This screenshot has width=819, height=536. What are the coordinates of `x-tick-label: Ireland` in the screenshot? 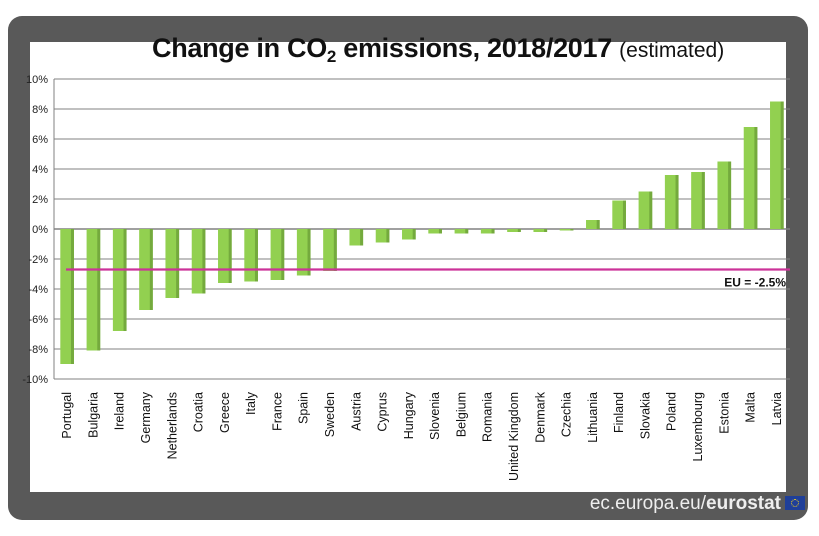 It's located at (120, 411).